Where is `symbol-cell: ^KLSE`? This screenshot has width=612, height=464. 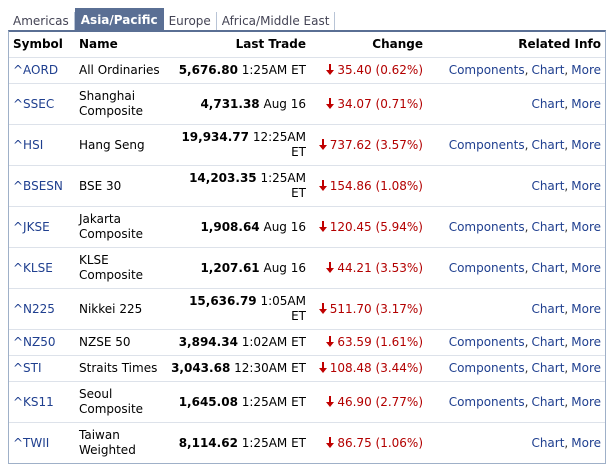
symbol-cell: ^KLSE is located at coordinates (42, 268).